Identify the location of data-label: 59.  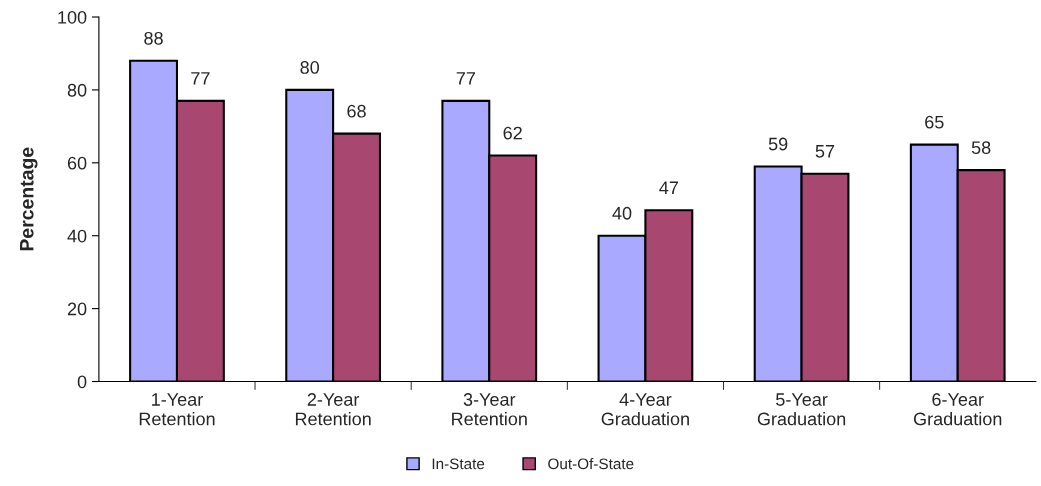
(778, 144).